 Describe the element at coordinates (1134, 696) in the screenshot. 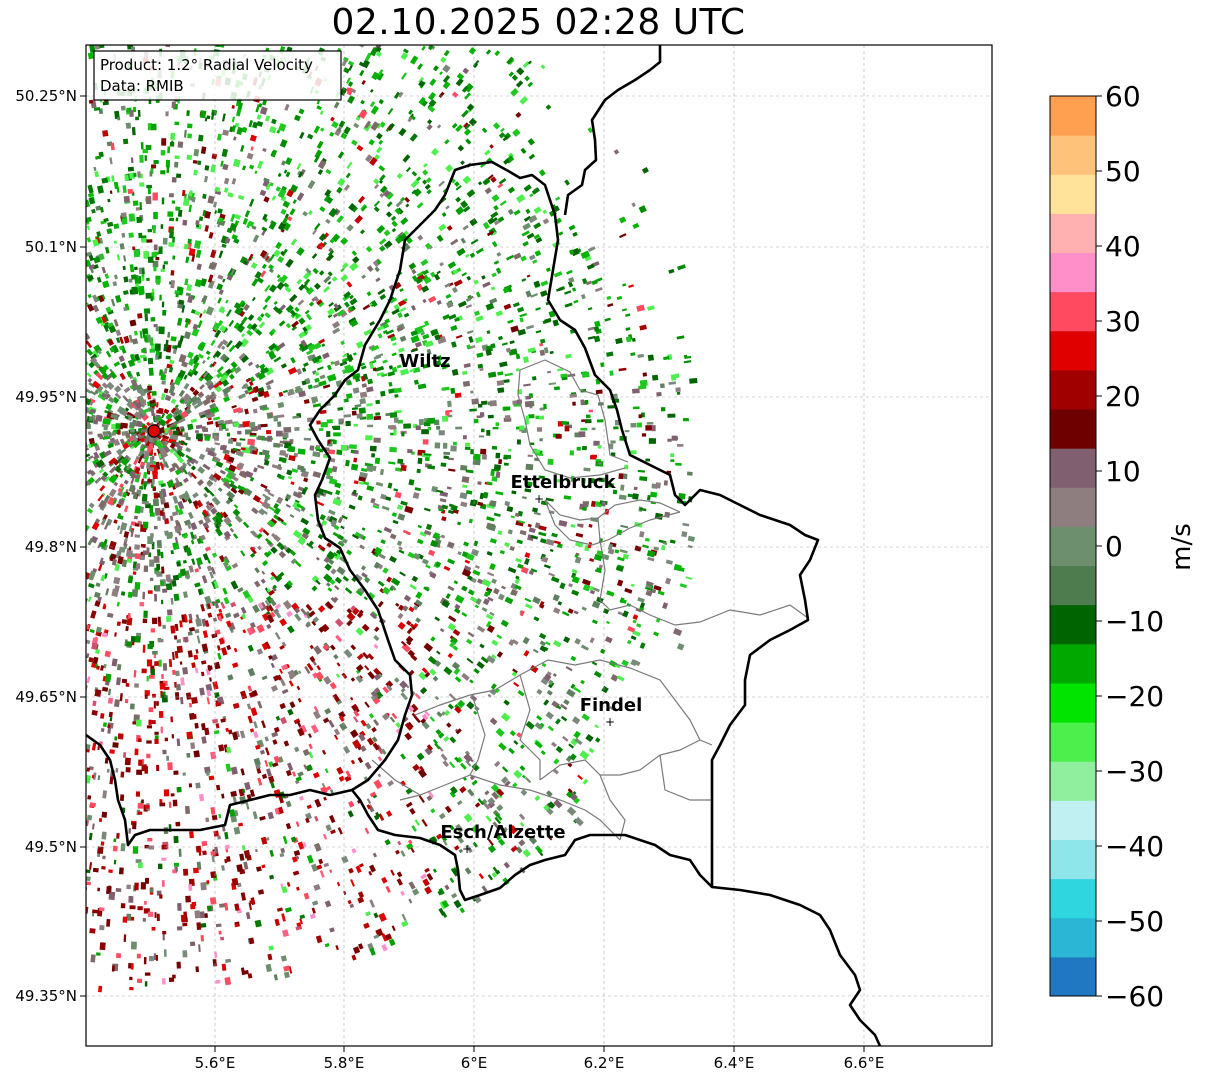

I see `colorbar-tick-label: −20` at that location.